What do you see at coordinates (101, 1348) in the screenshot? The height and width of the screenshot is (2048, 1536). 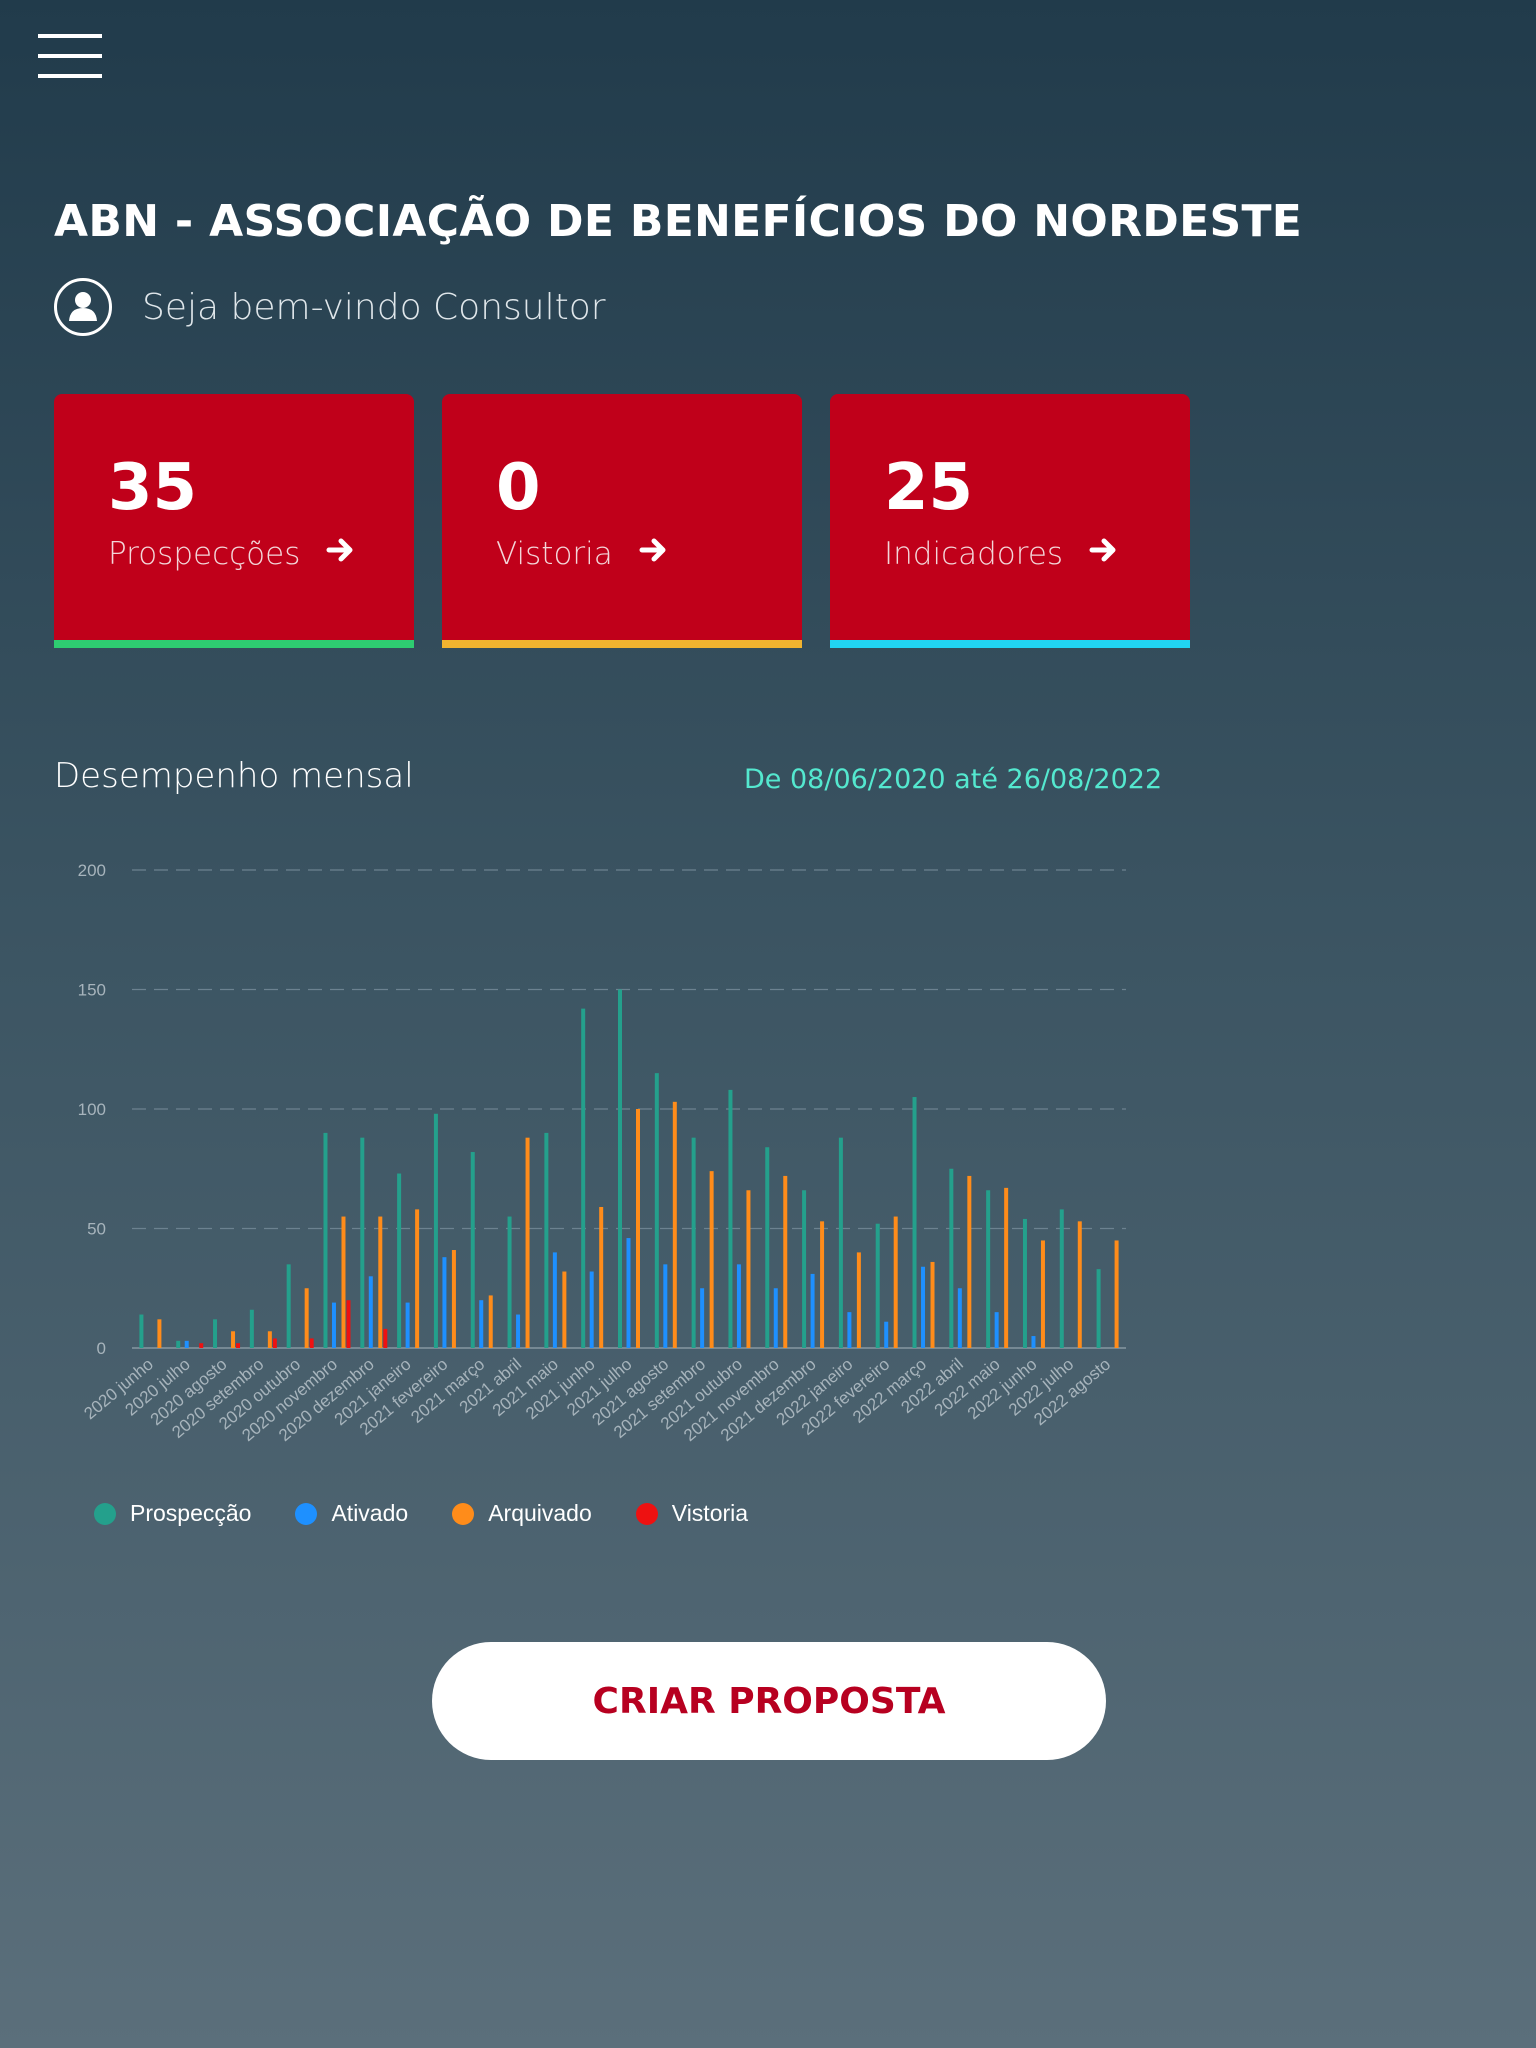 I see `y-tick-label: 0` at bounding box center [101, 1348].